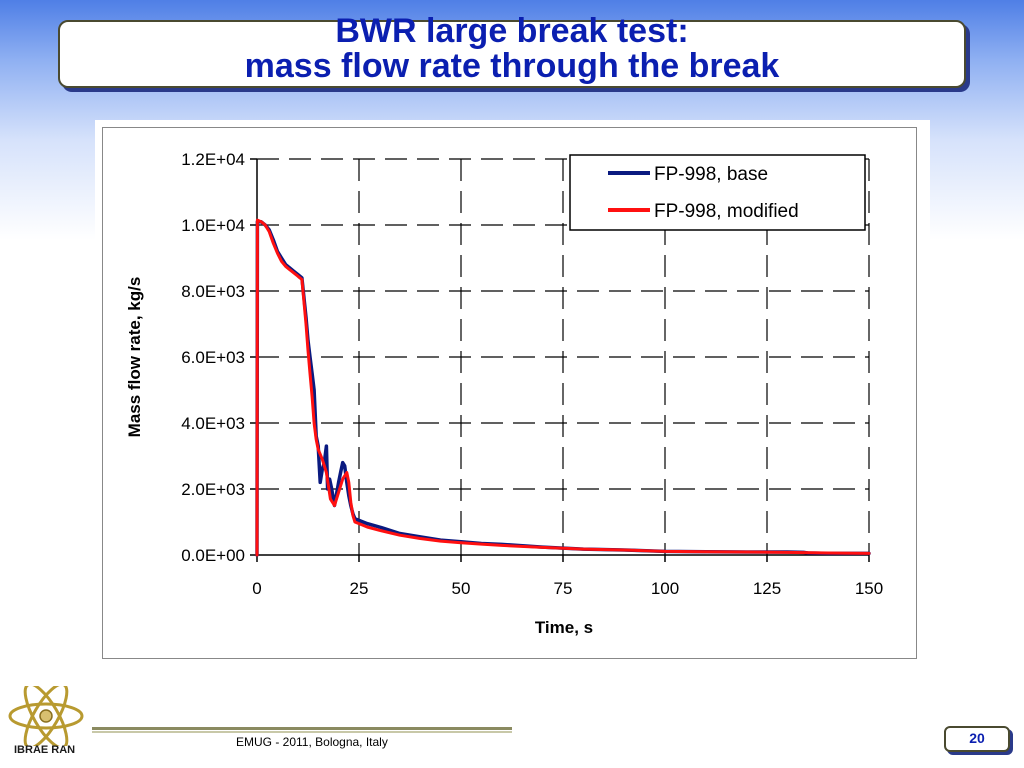 The image size is (1024, 768). What do you see at coordinates (134, 357) in the screenshot?
I see `y-axis-label: Mass flow rate, kg/s` at bounding box center [134, 357].